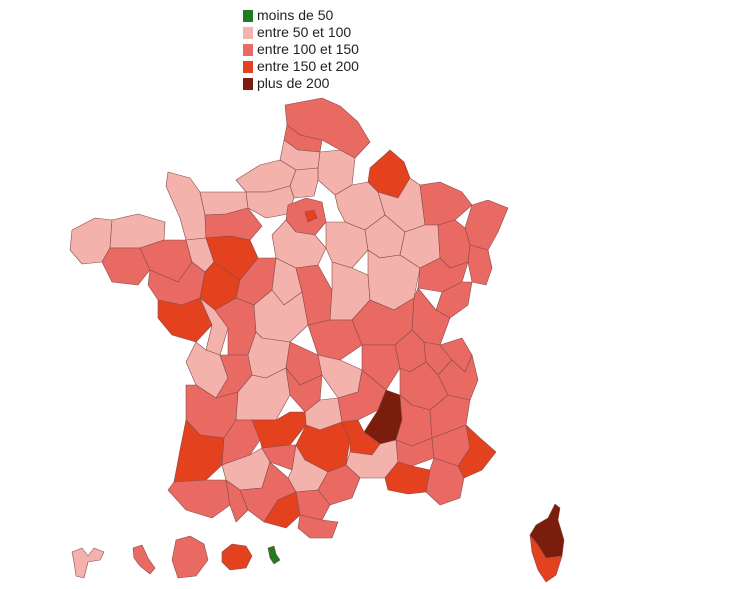  I want to click on region-martinique, so click(144, 559).